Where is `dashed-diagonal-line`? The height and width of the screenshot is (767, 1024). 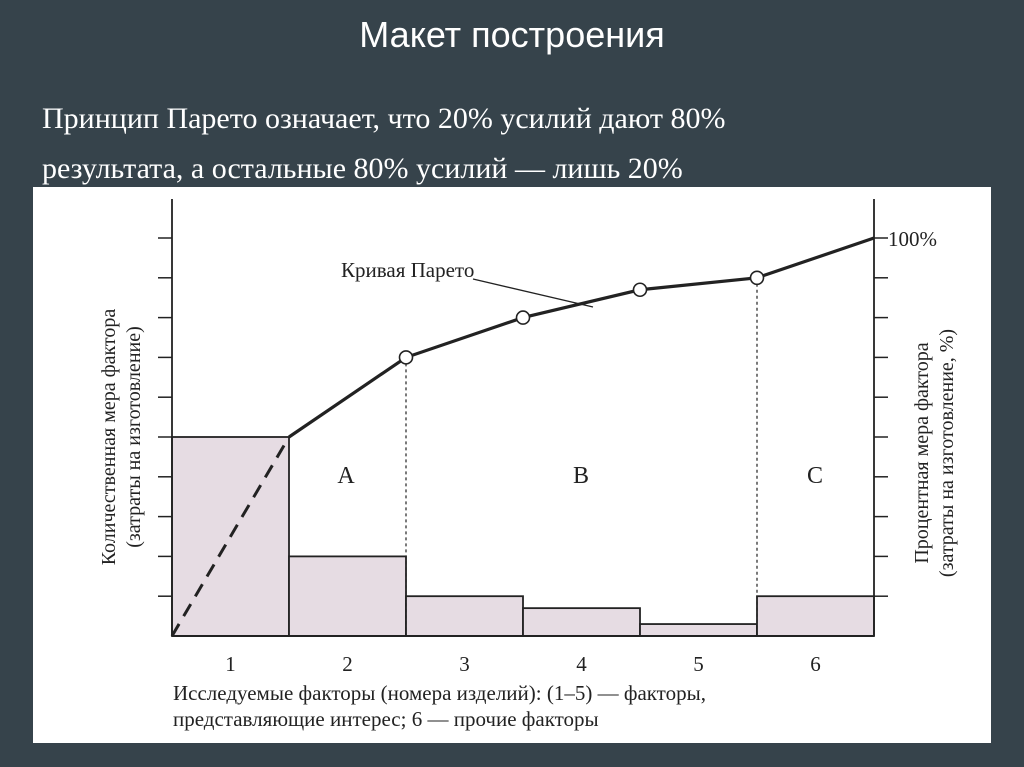 dashed-diagonal-line is located at coordinates (230, 536).